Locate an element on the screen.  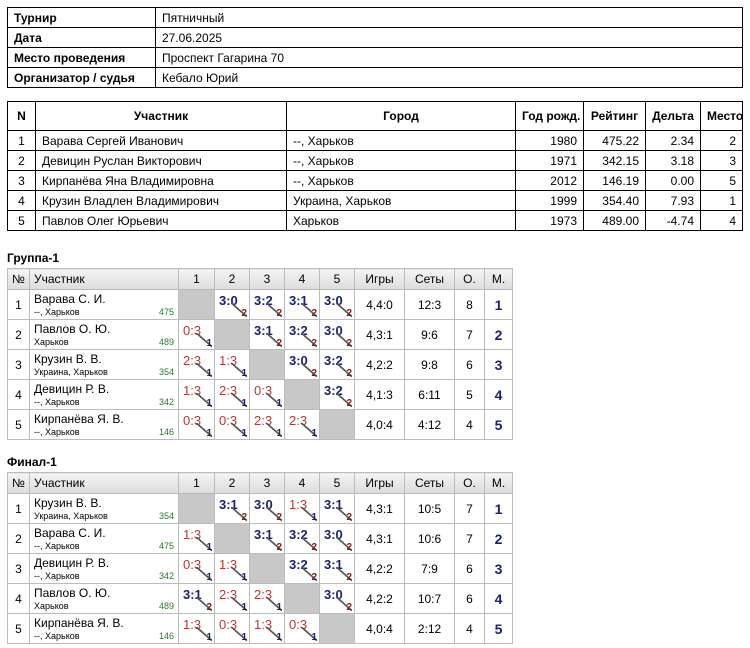
column-header: 1 is located at coordinates (196, 483).